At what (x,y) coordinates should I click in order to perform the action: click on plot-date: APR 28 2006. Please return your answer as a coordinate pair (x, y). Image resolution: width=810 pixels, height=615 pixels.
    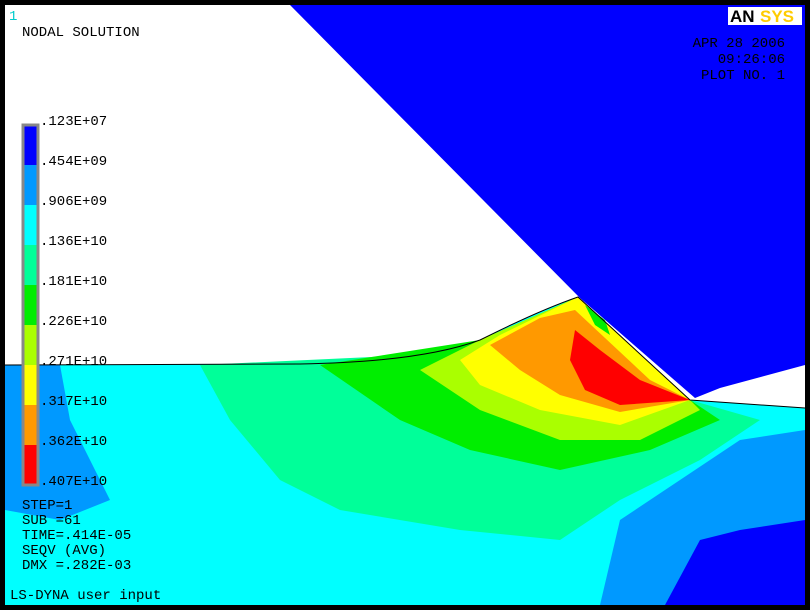
    Looking at the image, I should click on (739, 44).